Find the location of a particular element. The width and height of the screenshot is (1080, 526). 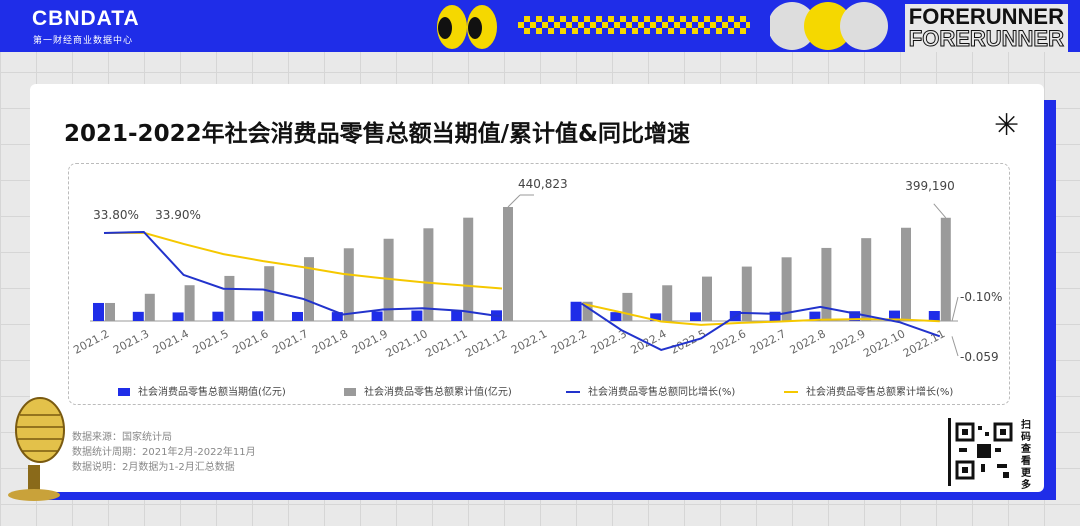

x-tick-label: 2021.6 is located at coordinates (251, 342).